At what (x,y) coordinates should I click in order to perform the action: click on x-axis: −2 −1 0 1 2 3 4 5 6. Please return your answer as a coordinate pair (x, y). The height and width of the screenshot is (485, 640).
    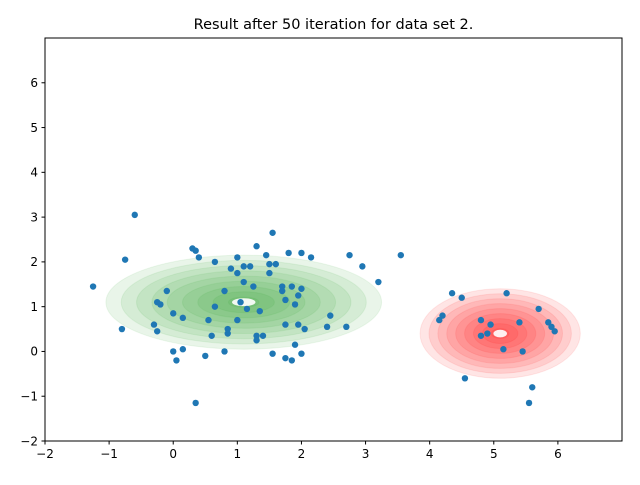
    Looking at the image, I should click on (299, 451).